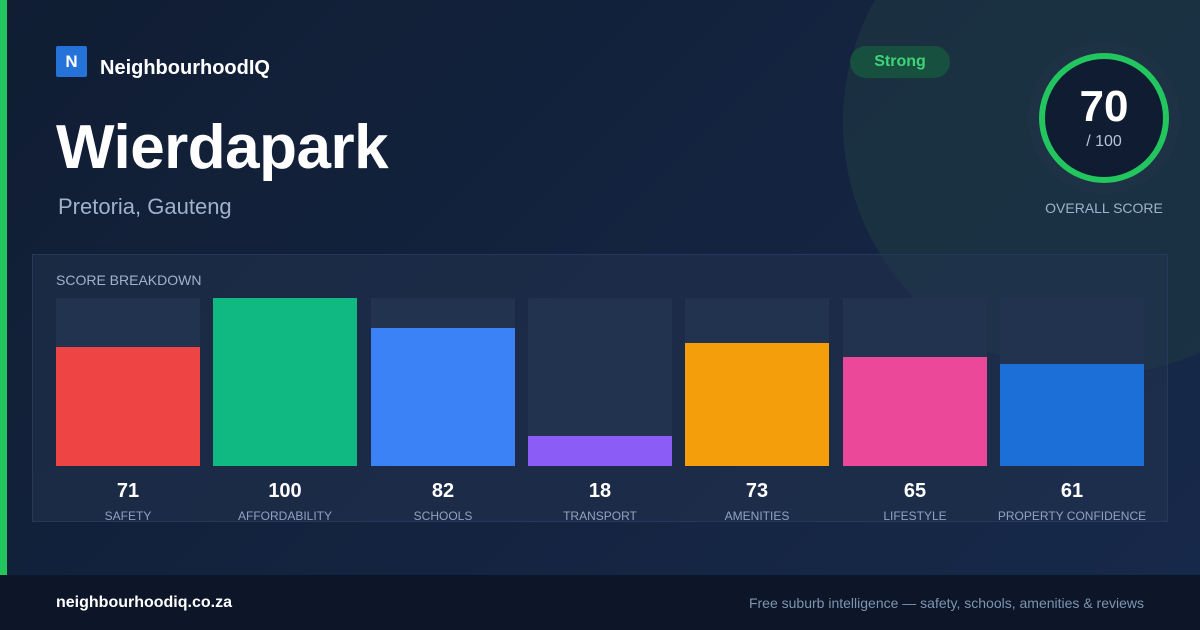  What do you see at coordinates (443, 491) in the screenshot?
I see `bar-value: 82` at bounding box center [443, 491].